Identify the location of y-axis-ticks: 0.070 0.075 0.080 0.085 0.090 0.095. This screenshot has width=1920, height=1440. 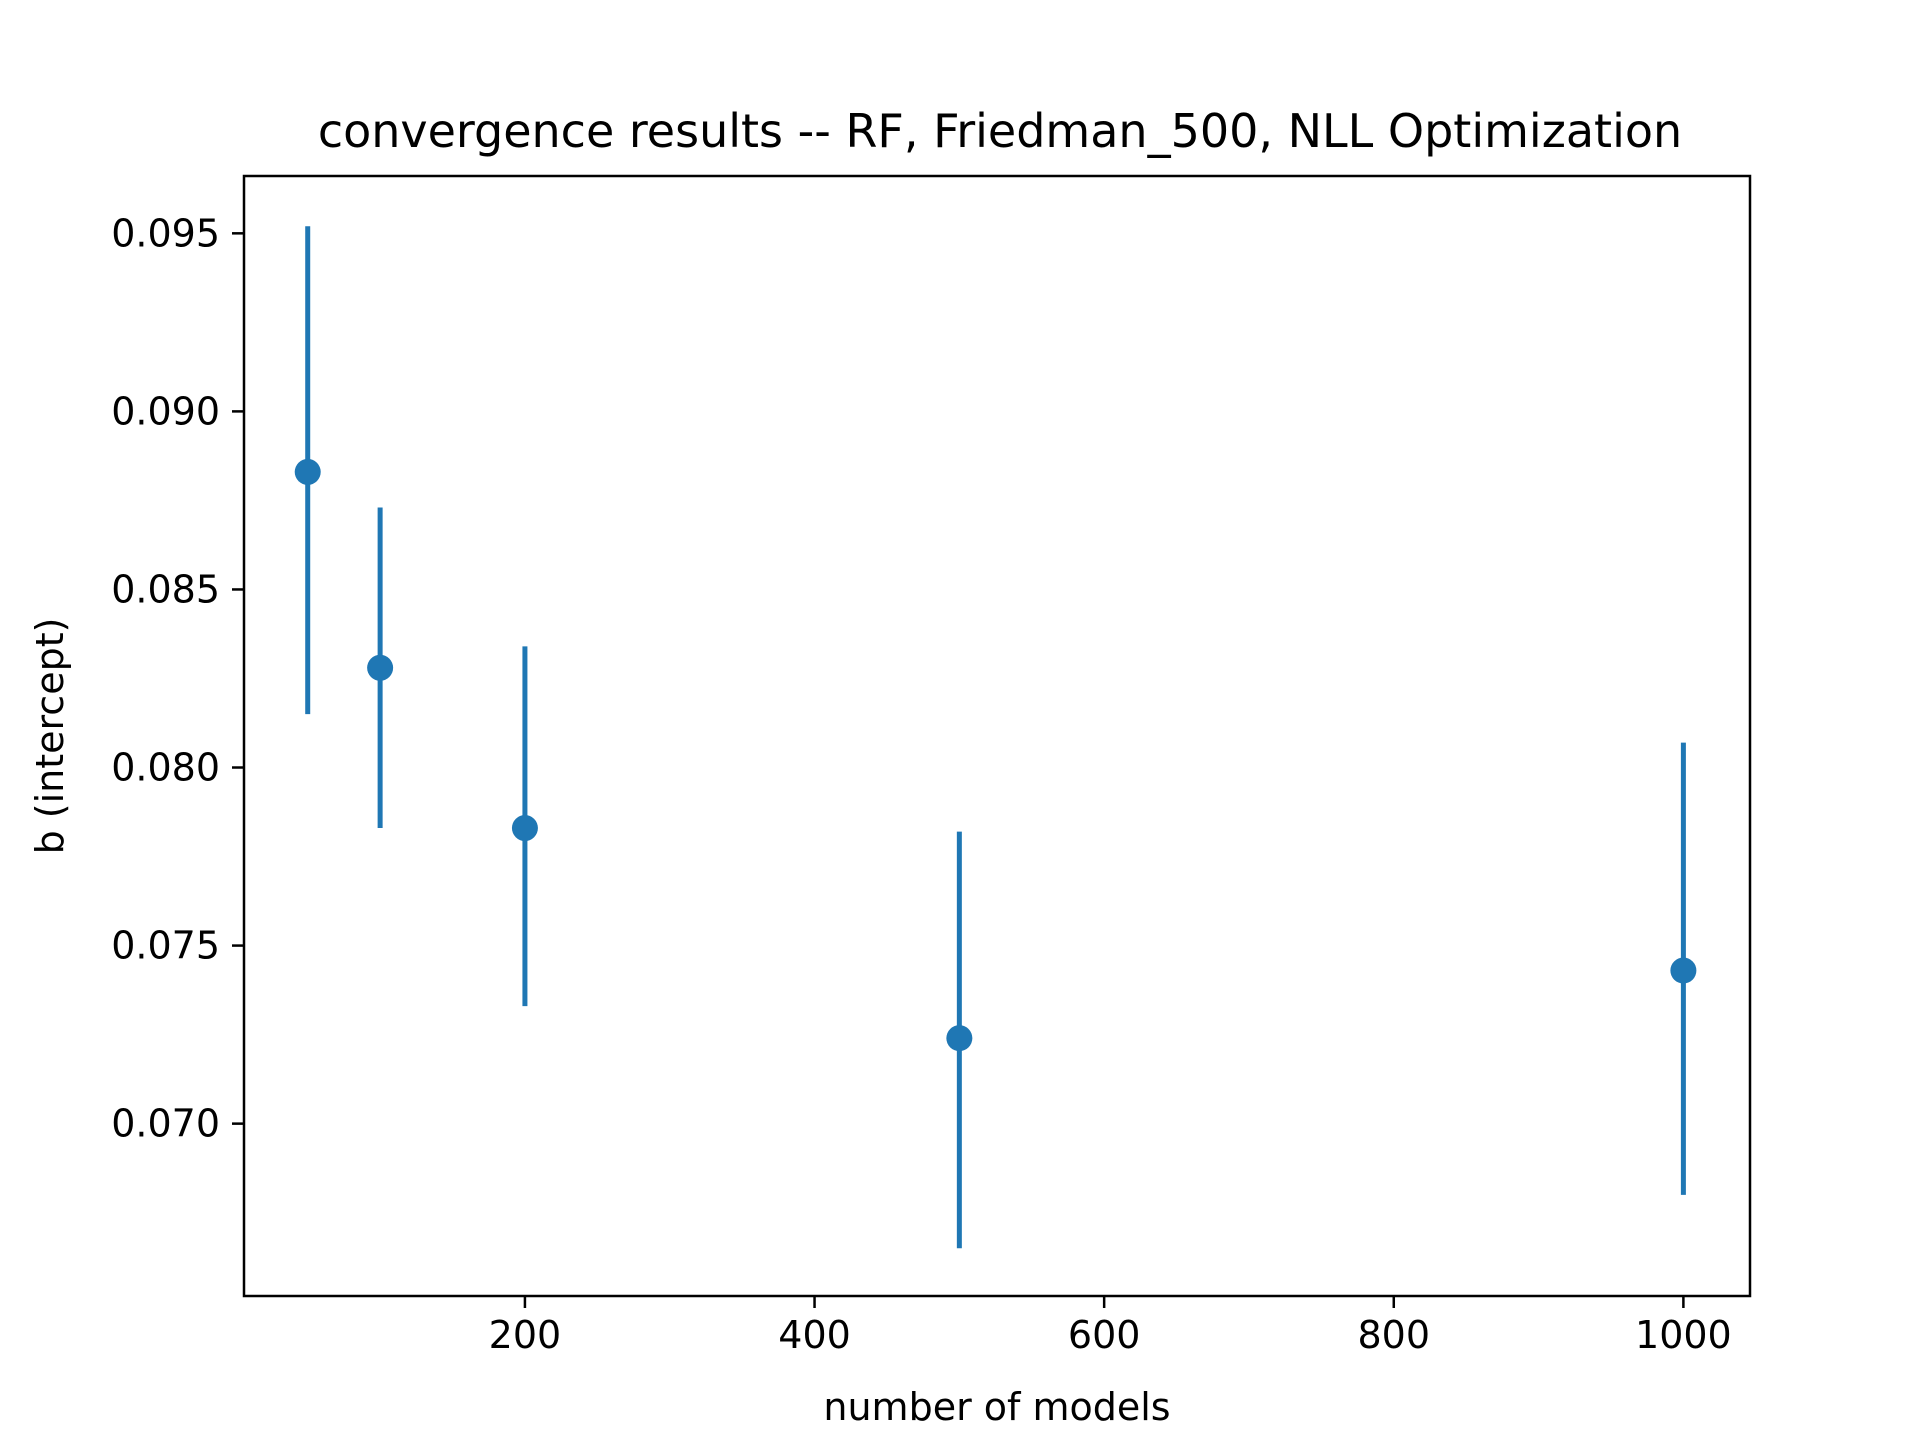
(177, 678).